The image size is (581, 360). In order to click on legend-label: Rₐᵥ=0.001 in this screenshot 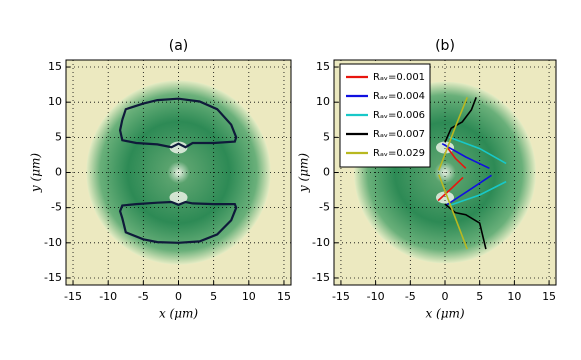, I will do `click(399, 77)`.